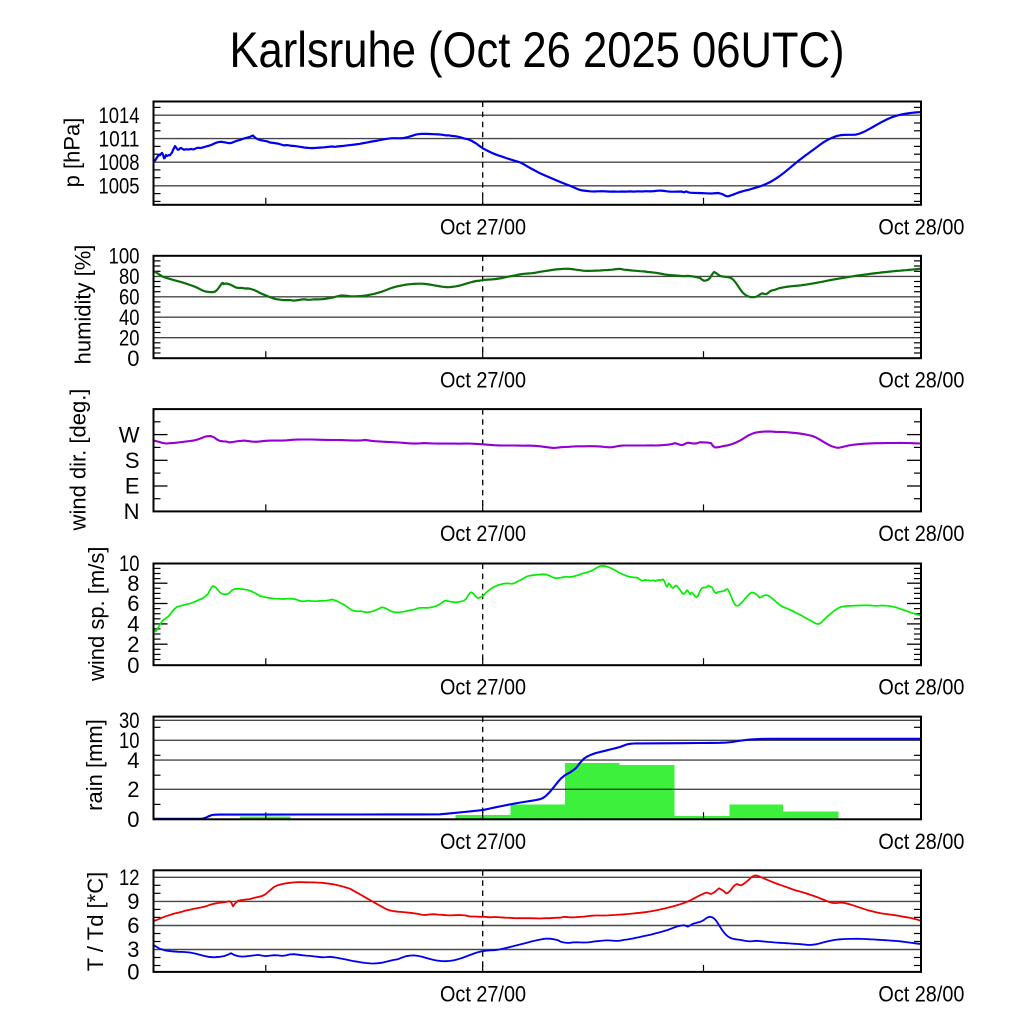 The width and height of the screenshot is (1024, 1024). I want to click on svg-text: 20, so click(129, 337).